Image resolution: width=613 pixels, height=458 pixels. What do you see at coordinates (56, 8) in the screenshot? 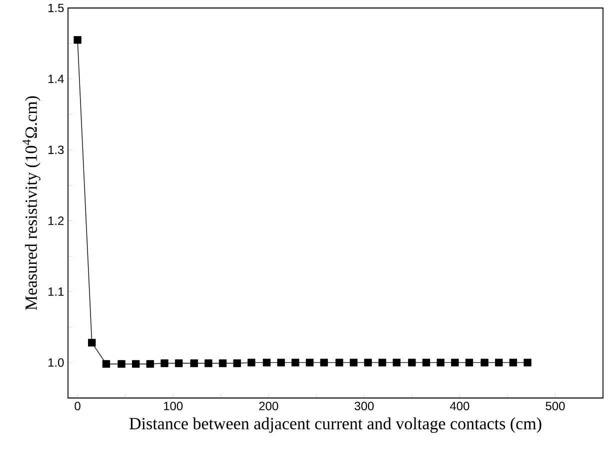
I see `y-tick-label: 1.5` at bounding box center [56, 8].